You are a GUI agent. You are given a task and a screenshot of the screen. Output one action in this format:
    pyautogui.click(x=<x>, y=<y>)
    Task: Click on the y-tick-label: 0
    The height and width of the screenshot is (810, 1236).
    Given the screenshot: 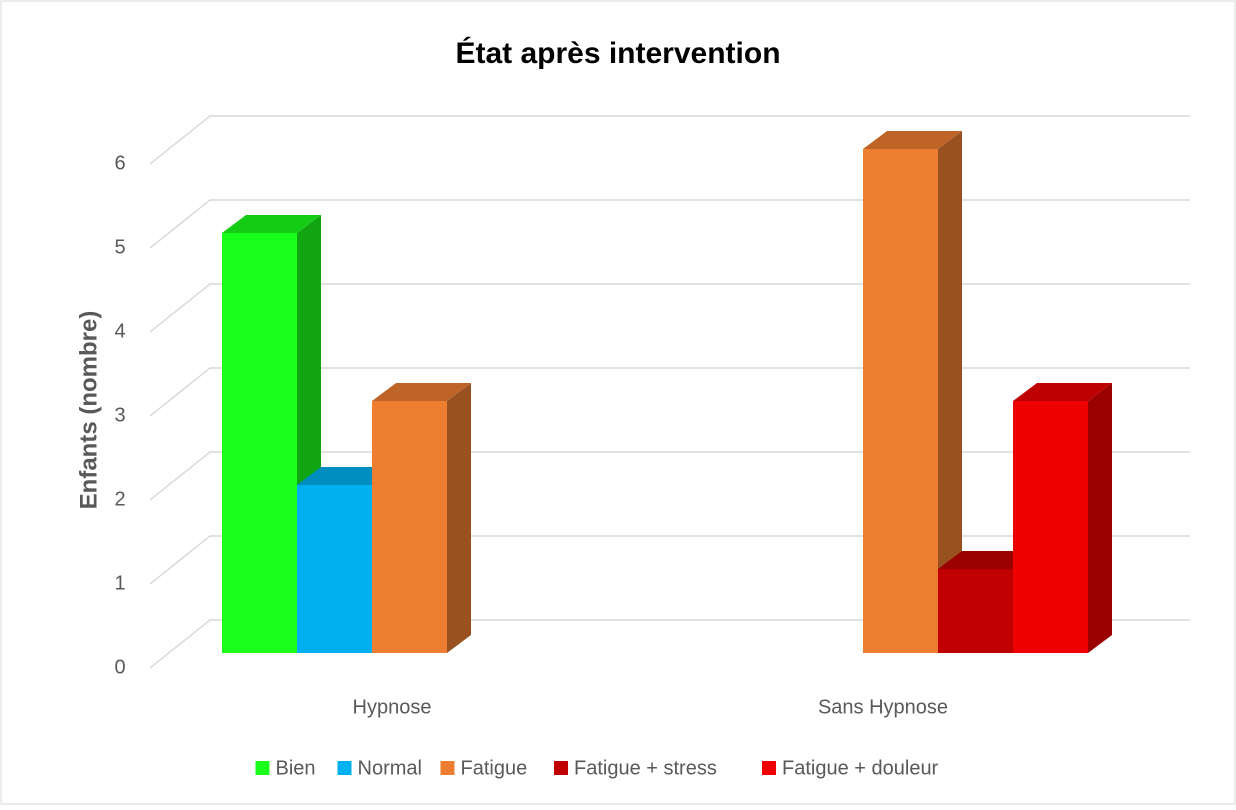 What is the action you would take?
    pyautogui.click(x=119, y=667)
    